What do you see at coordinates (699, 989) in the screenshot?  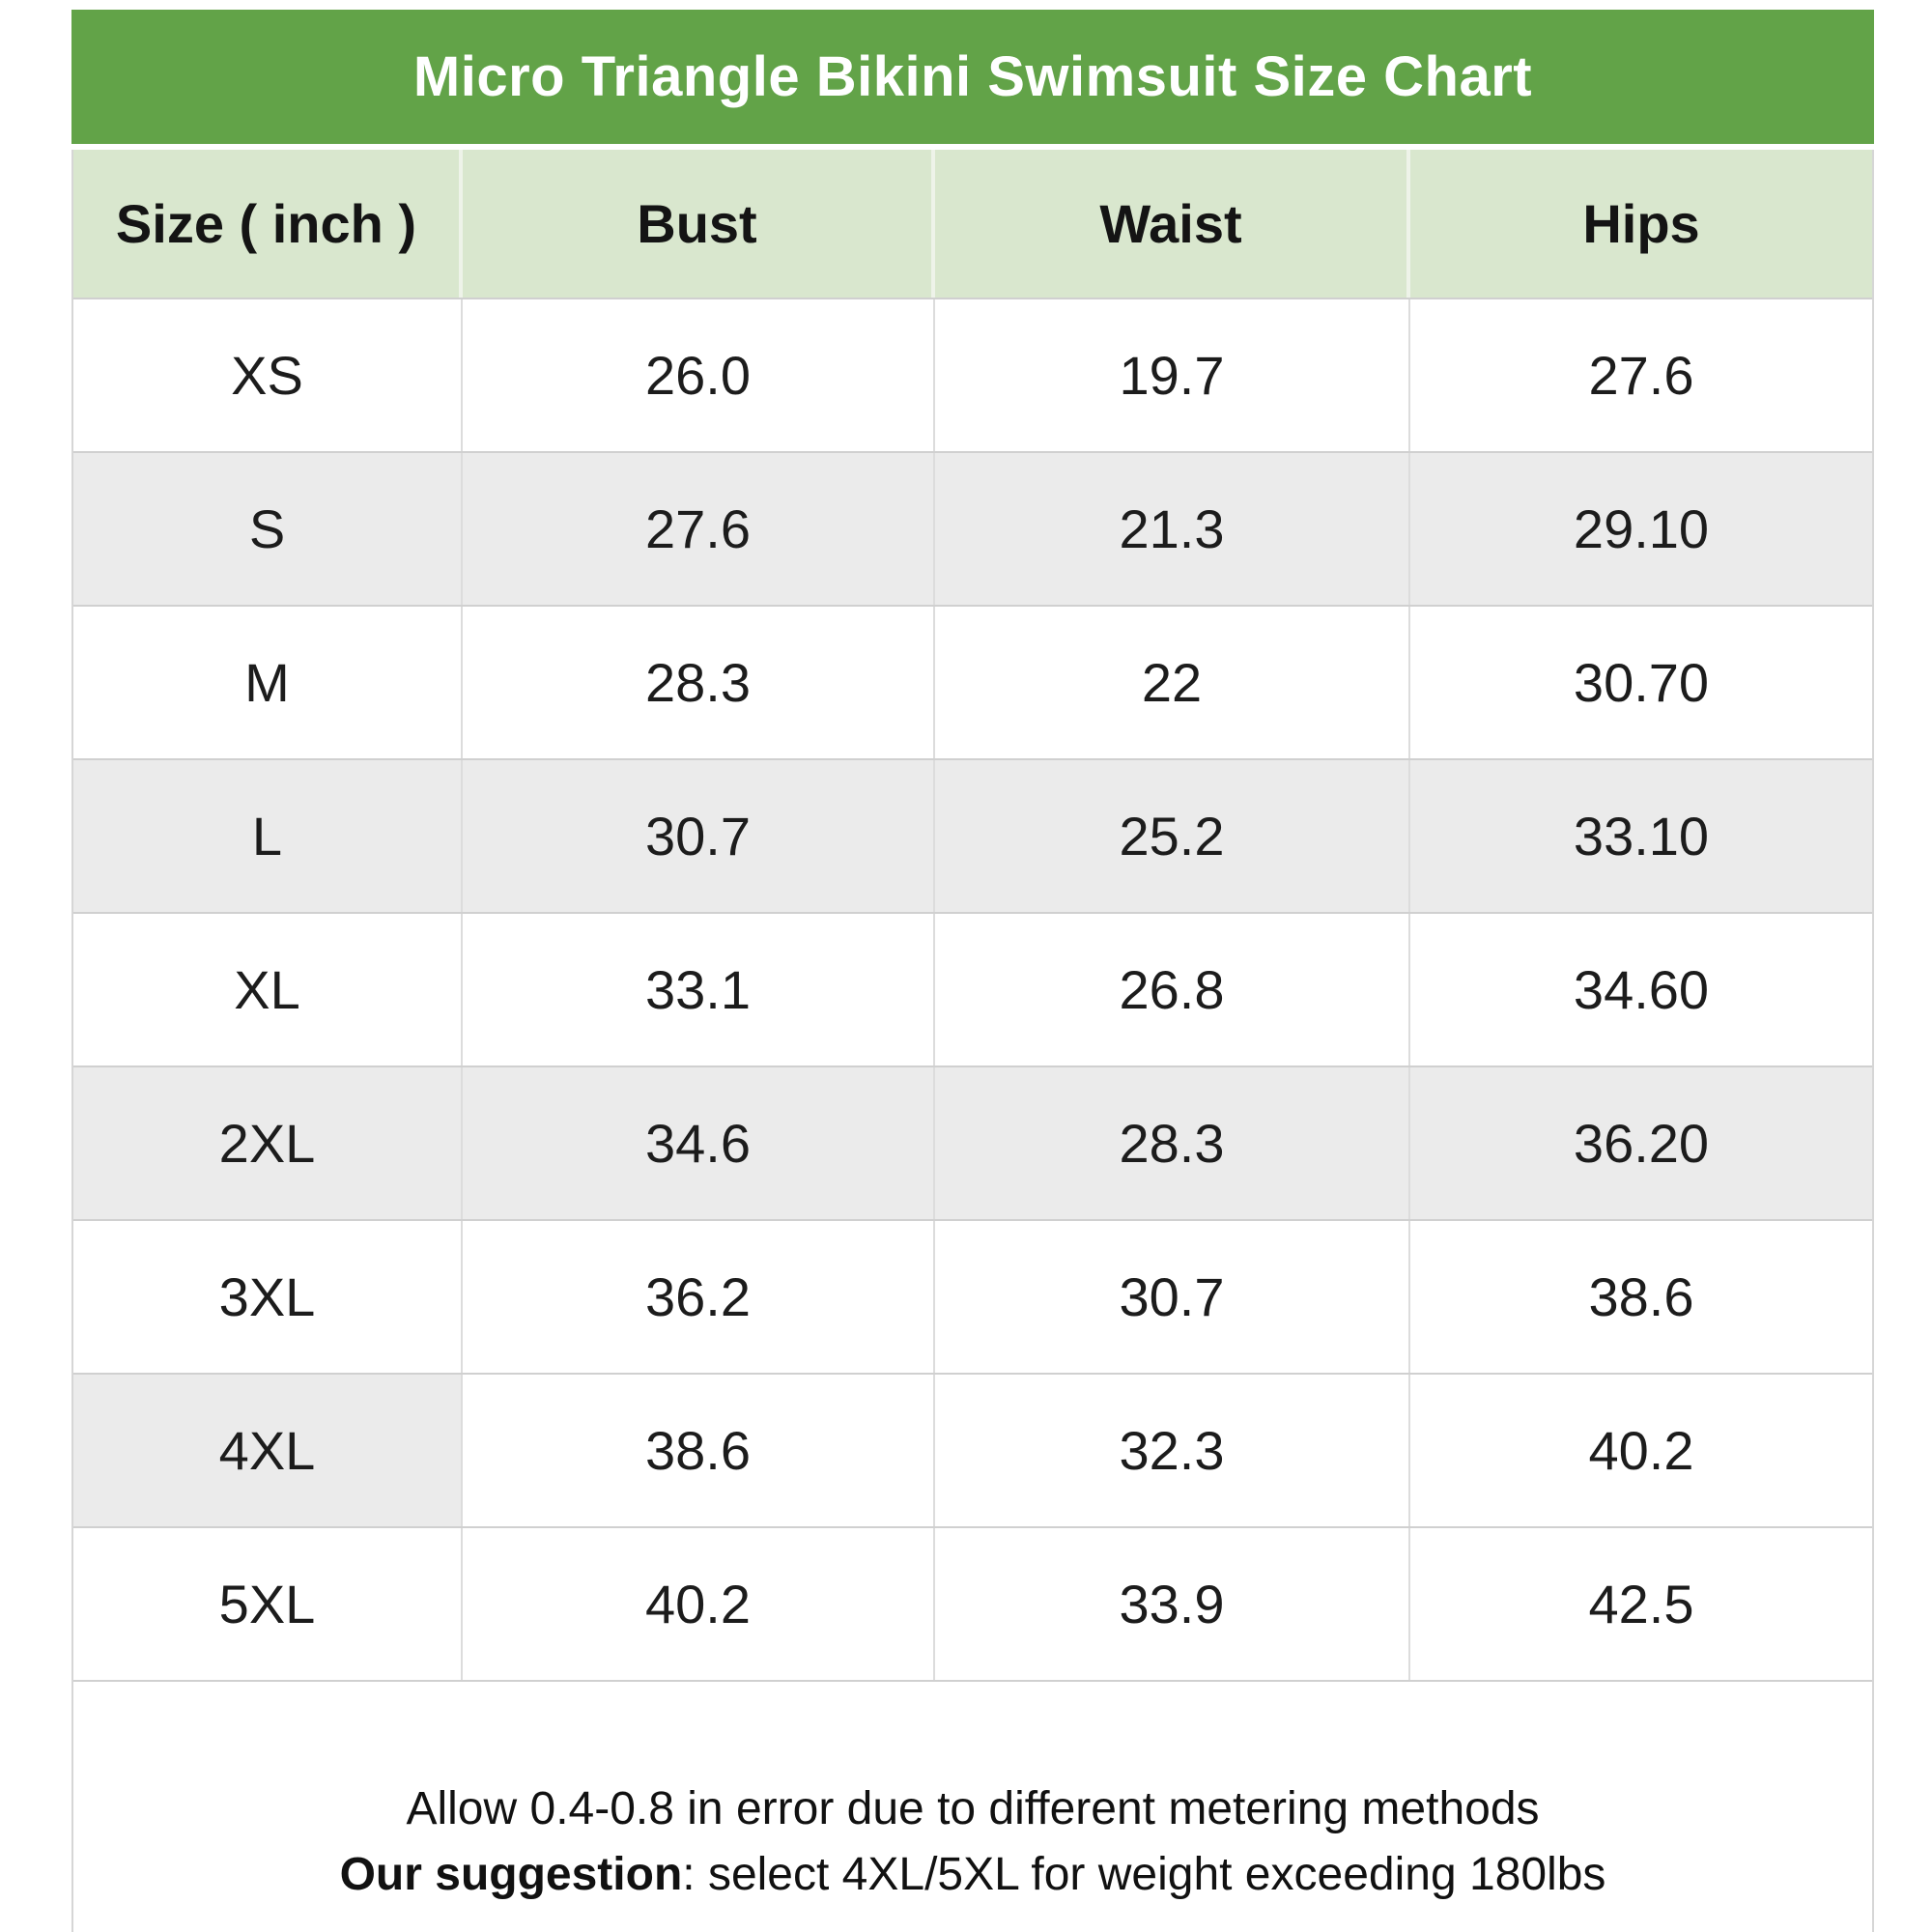 I see `cell-bust: 33.1` at bounding box center [699, 989].